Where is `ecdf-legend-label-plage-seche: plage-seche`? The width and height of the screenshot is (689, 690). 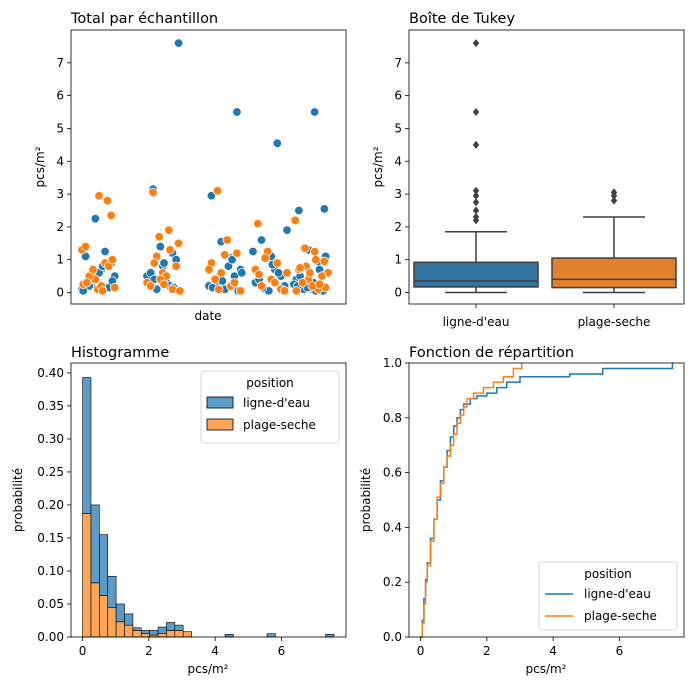 ecdf-legend-label-plage-seche: plage-seche is located at coordinates (620, 616).